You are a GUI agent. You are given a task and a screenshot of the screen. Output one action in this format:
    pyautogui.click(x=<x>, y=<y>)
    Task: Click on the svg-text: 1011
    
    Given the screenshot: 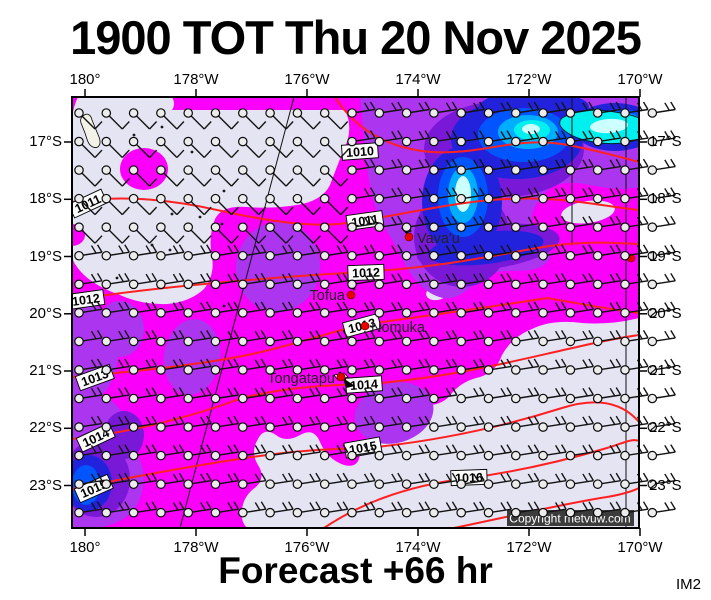 What is the action you would take?
    pyautogui.click(x=365, y=221)
    